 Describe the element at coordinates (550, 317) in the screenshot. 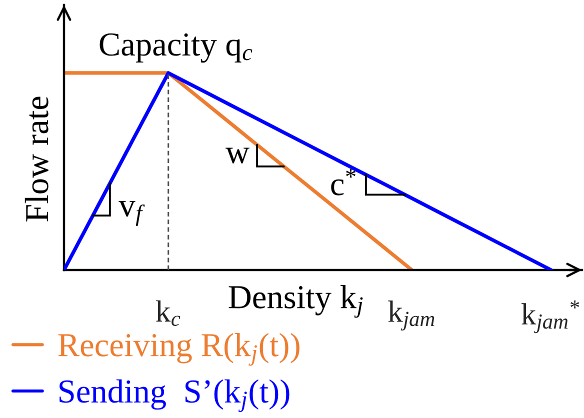

I see `x-tick-label: k$_{jam}$$^{*}$` at that location.